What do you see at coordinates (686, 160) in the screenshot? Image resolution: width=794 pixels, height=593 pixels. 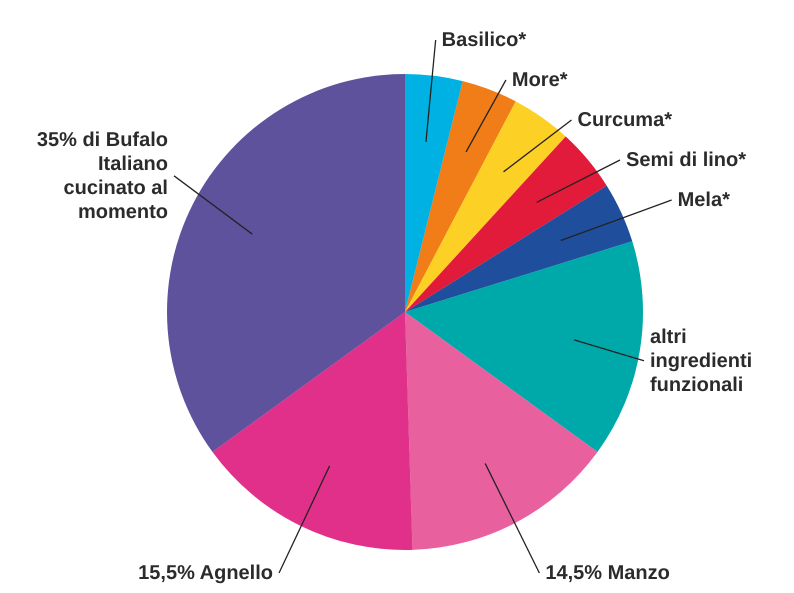 I see `slice-label: Semi di lino*` at bounding box center [686, 160].